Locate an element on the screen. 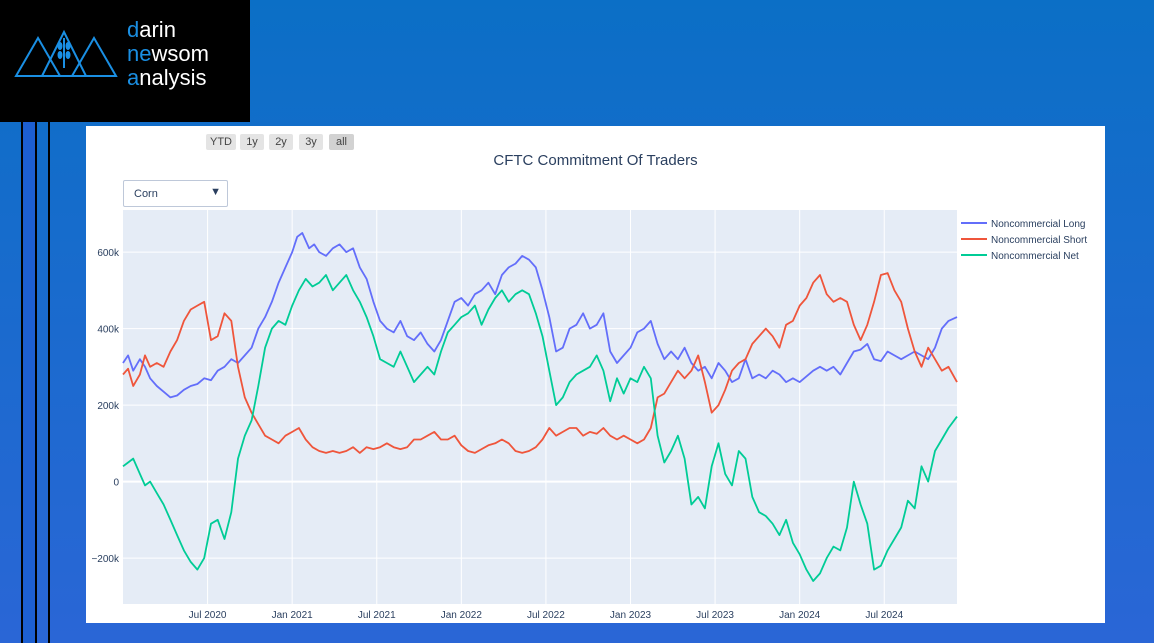 This screenshot has height=643, width=1154. x-tick-label: Jan 2023 is located at coordinates (631, 615).